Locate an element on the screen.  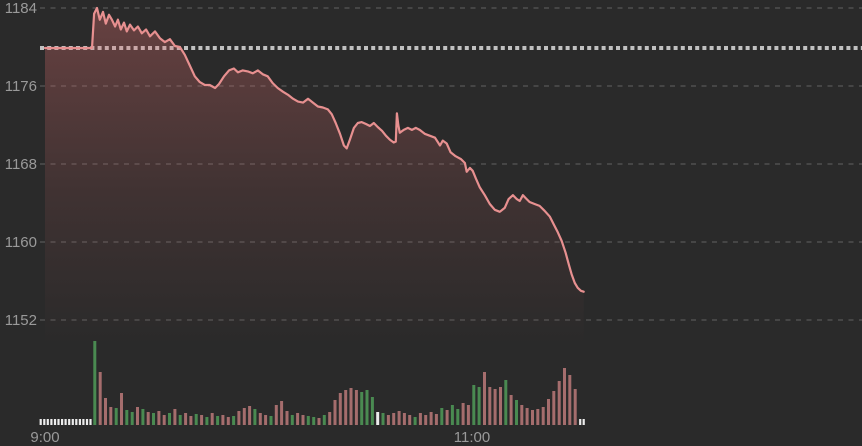
x-tick-label: 11:00 is located at coordinates (472, 437).